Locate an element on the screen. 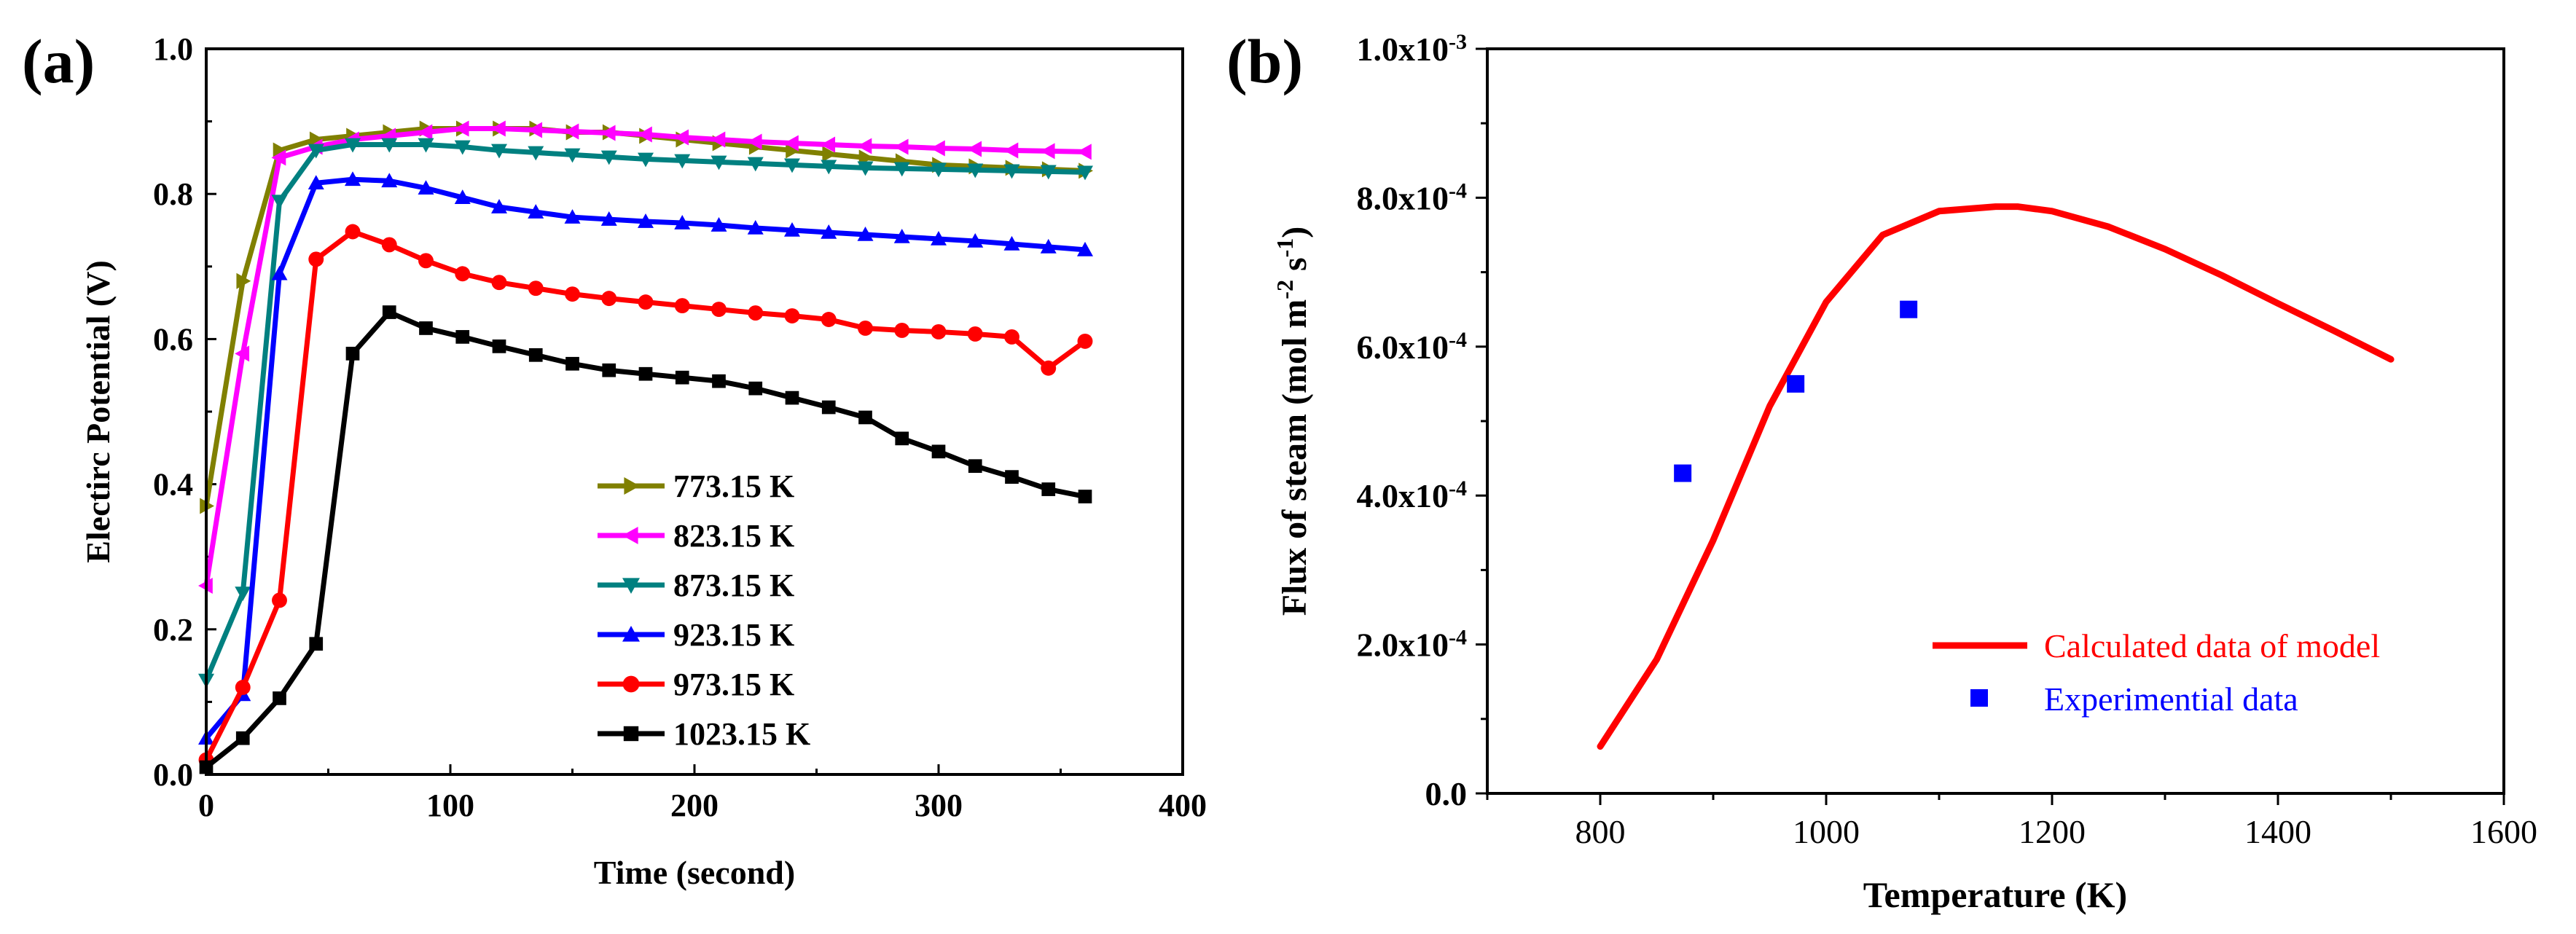 Image resolution: width=2576 pixels, height=934 pixels. y-tick-label: 0.4 is located at coordinates (173, 485).